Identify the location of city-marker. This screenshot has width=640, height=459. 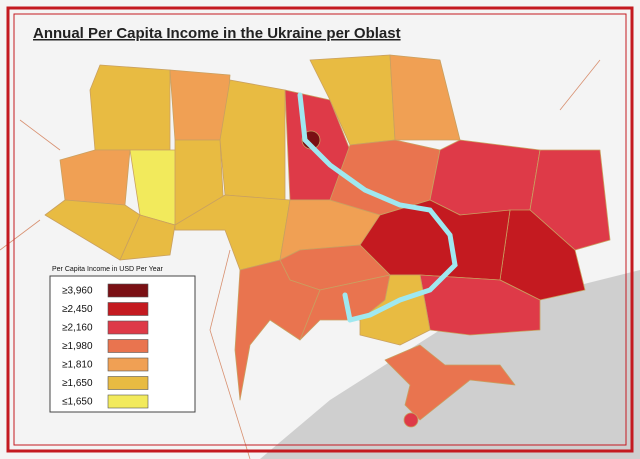
(411, 420).